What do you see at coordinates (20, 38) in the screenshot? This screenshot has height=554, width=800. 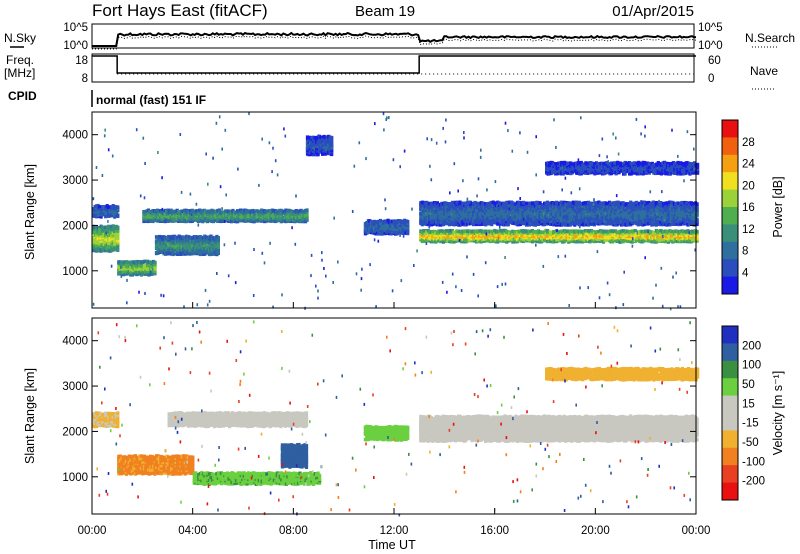 I see `noise-left-label: N.Sky` at bounding box center [20, 38].